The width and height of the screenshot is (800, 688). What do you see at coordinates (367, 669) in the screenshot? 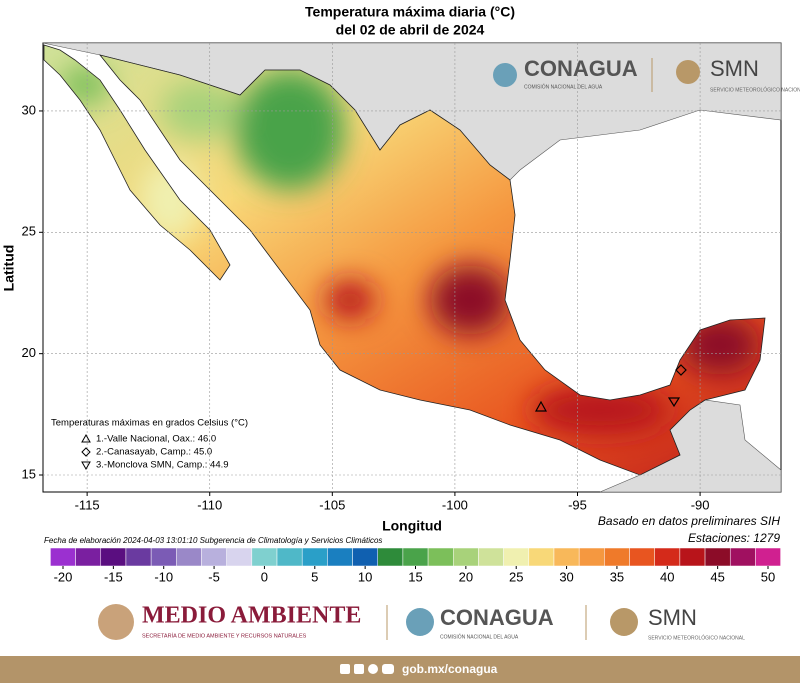
I see `social-icons` at bounding box center [367, 669].